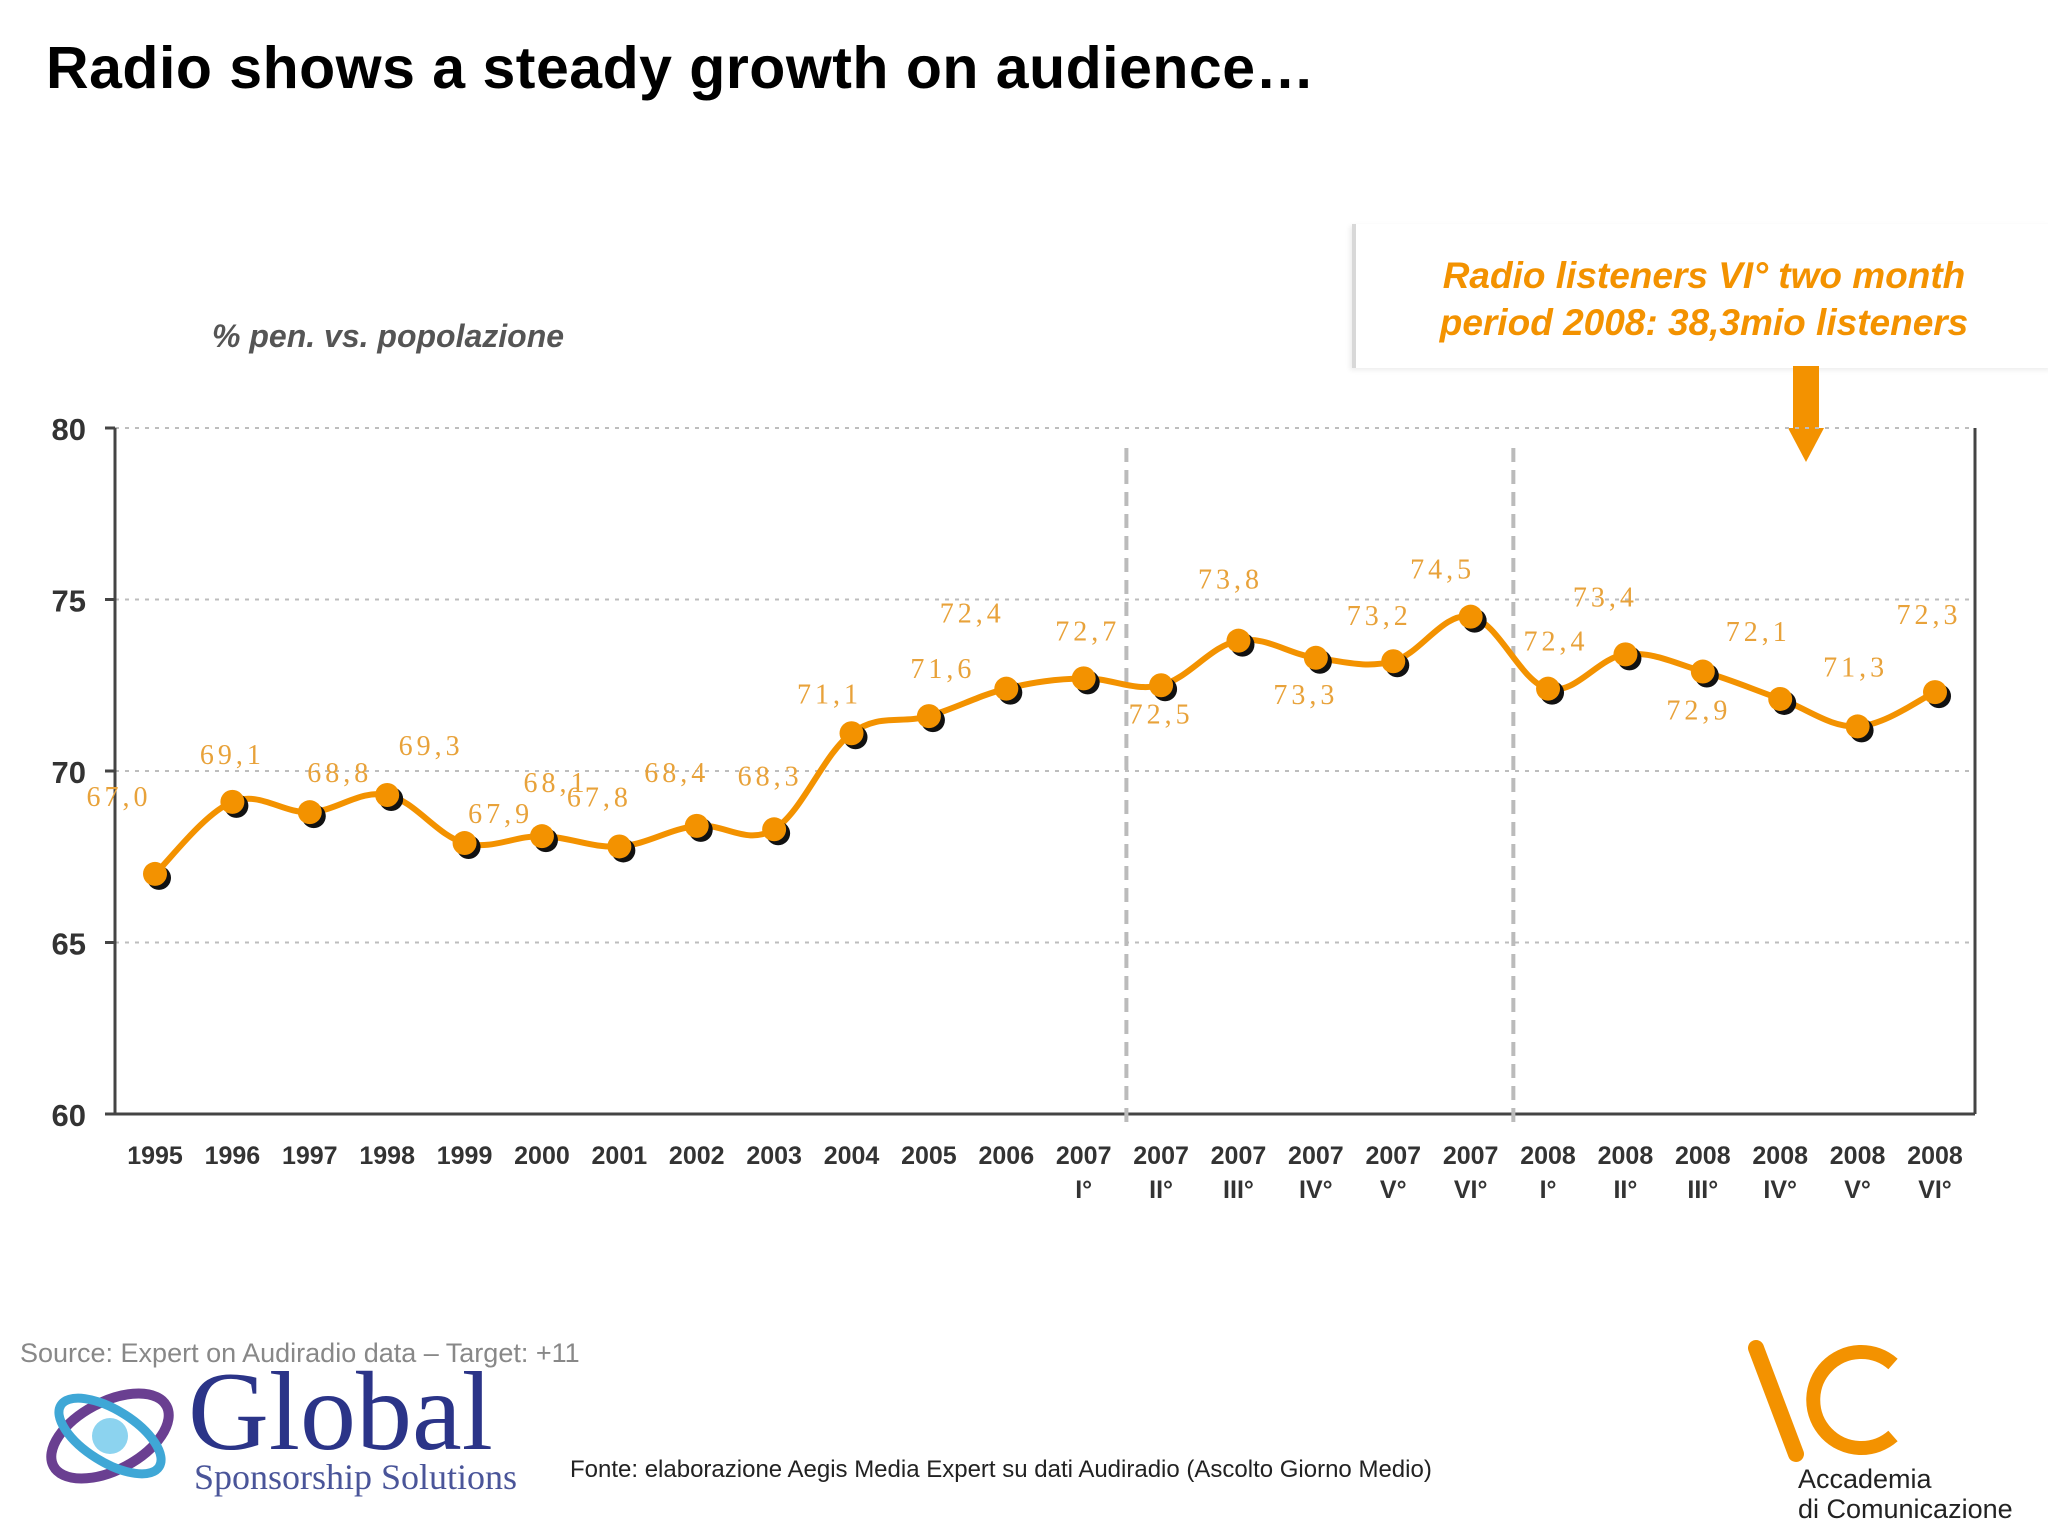  What do you see at coordinates (1905, 1509) in the screenshot?
I see `accademia-line2: di Comunicazione` at bounding box center [1905, 1509].